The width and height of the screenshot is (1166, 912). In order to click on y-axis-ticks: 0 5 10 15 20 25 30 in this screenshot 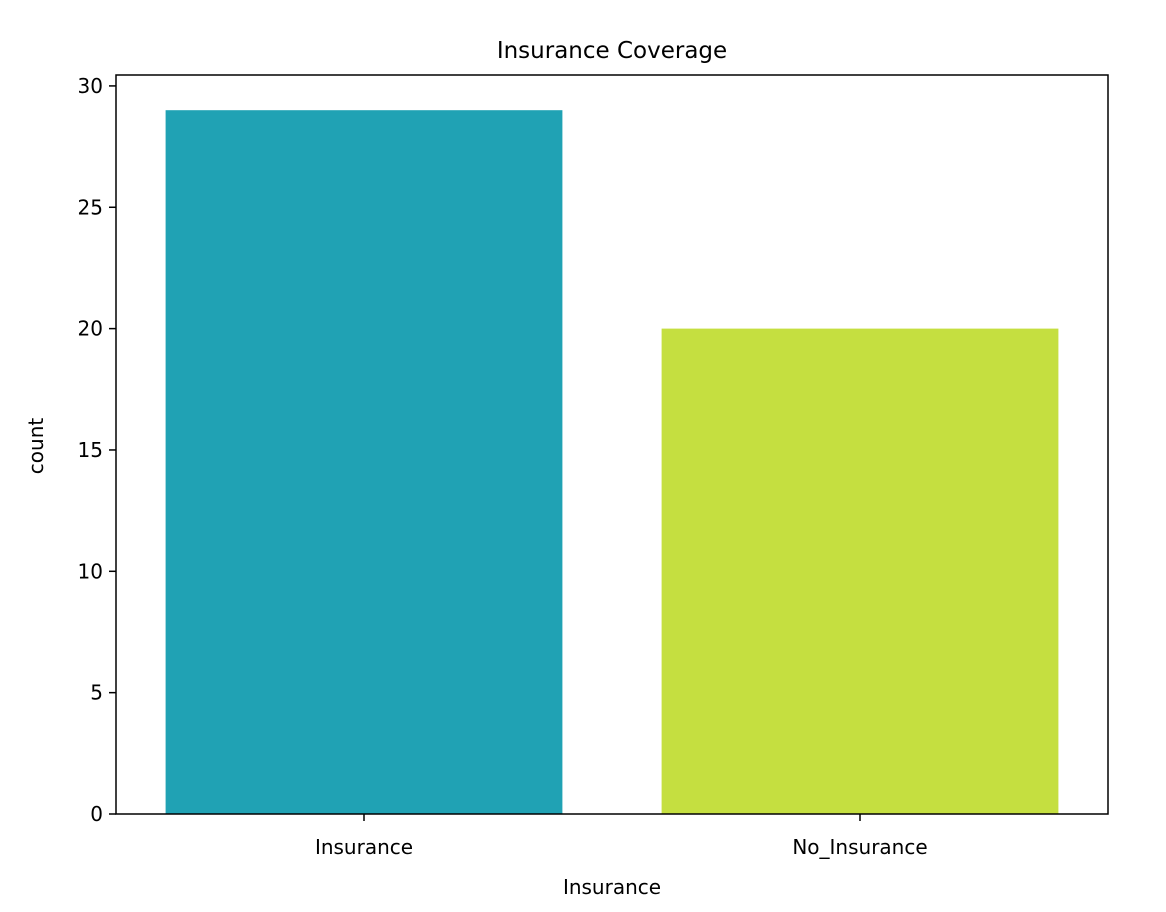, I will do `click(97, 450)`.